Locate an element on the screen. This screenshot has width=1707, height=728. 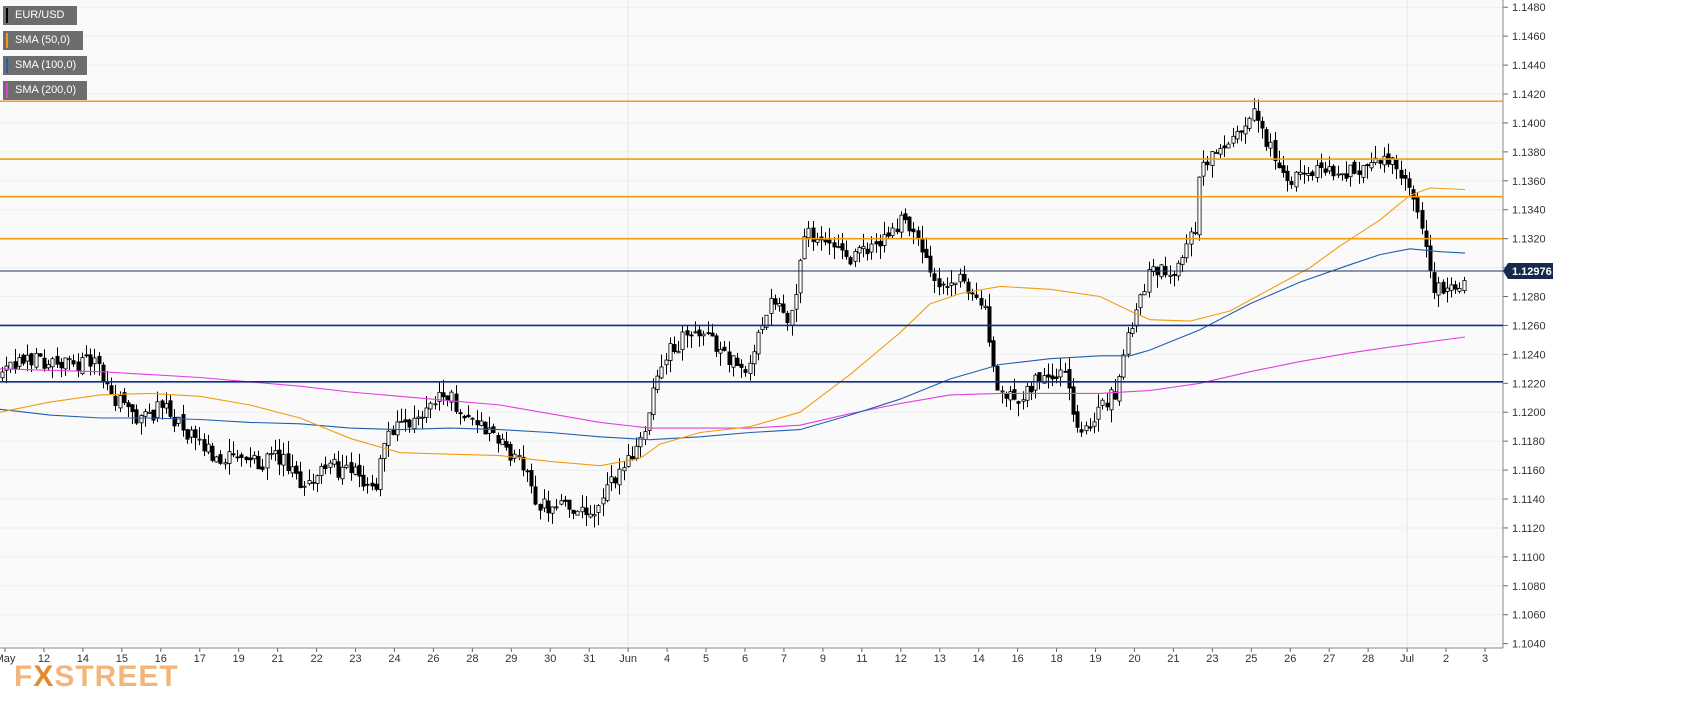
legend-sma200: SMA (200,0) is located at coordinates (45, 90).